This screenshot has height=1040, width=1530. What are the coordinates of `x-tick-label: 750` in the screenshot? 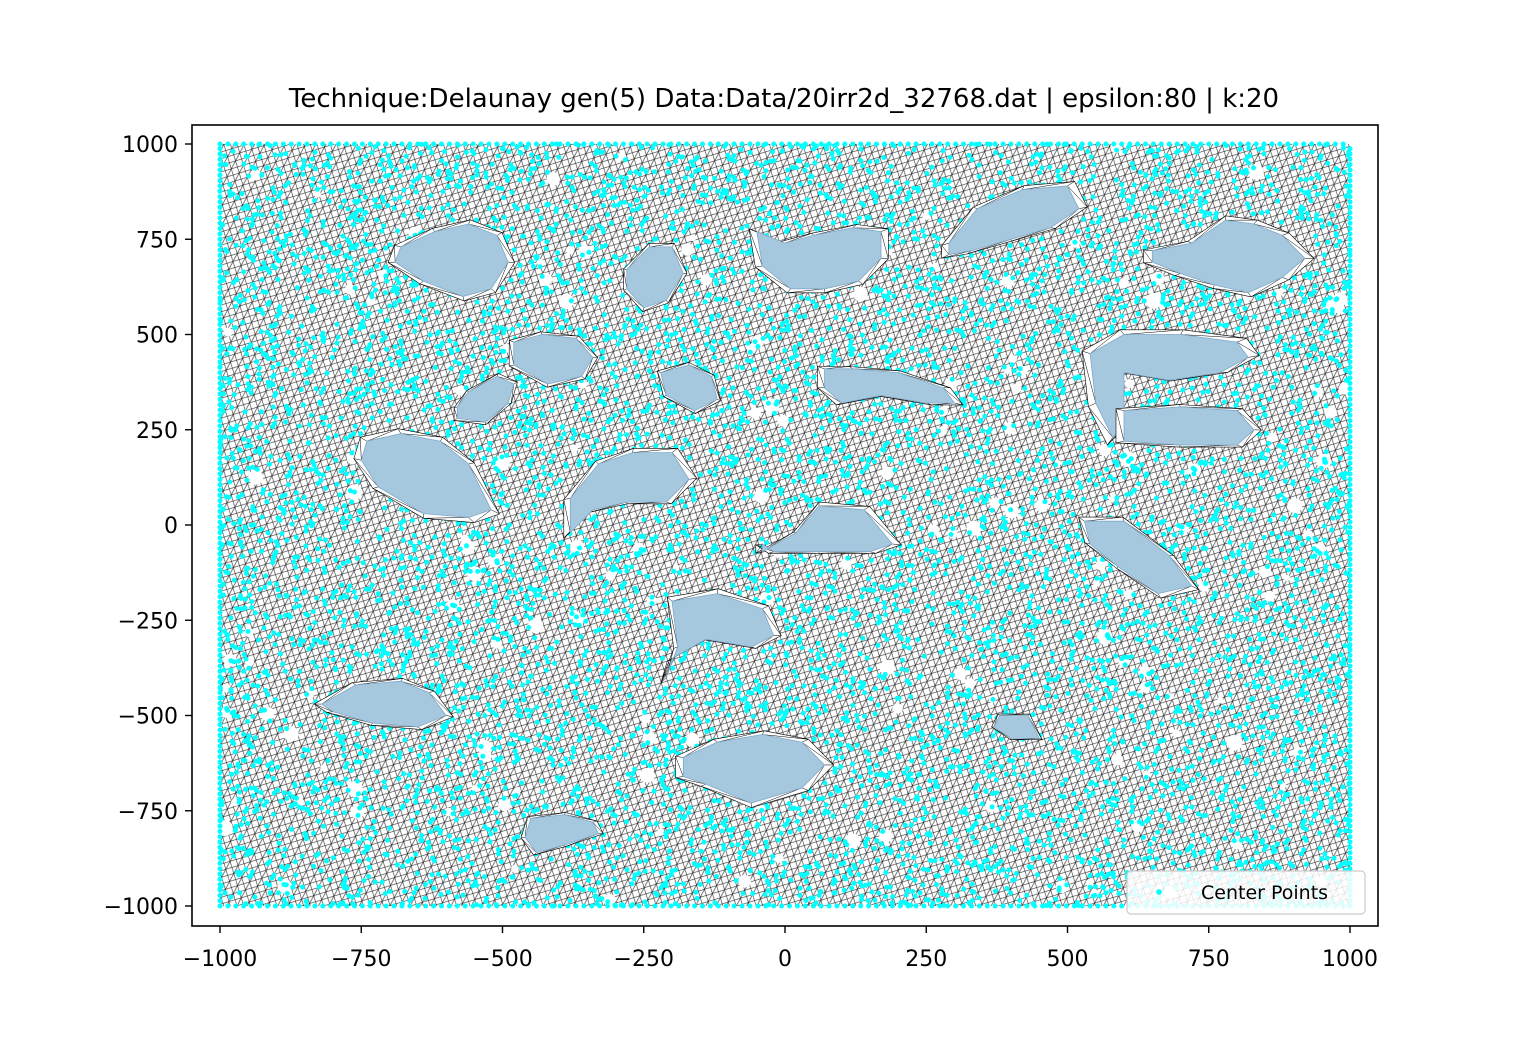 It's located at (1209, 959).